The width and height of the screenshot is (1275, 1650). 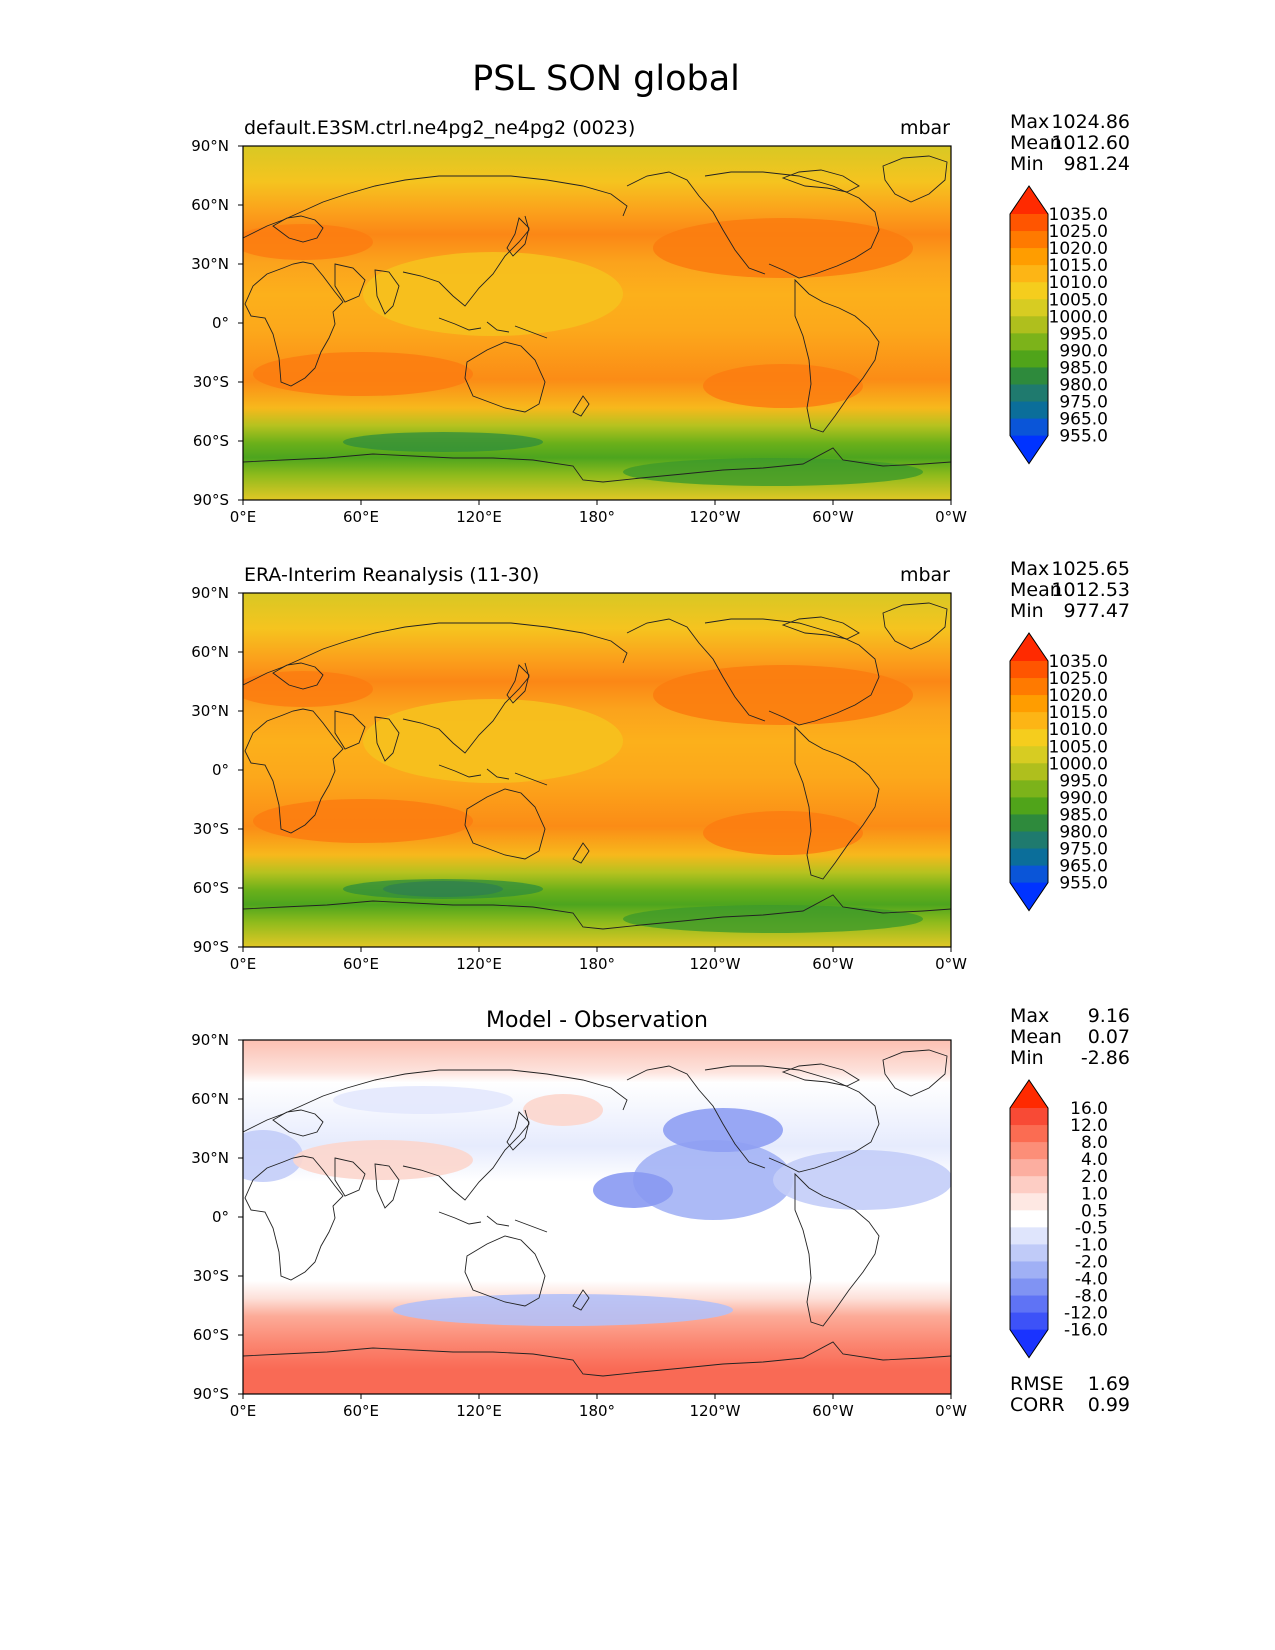 What do you see at coordinates (1109, 1384) in the screenshot?
I see `stat-rmse-value: 1.69` at bounding box center [1109, 1384].